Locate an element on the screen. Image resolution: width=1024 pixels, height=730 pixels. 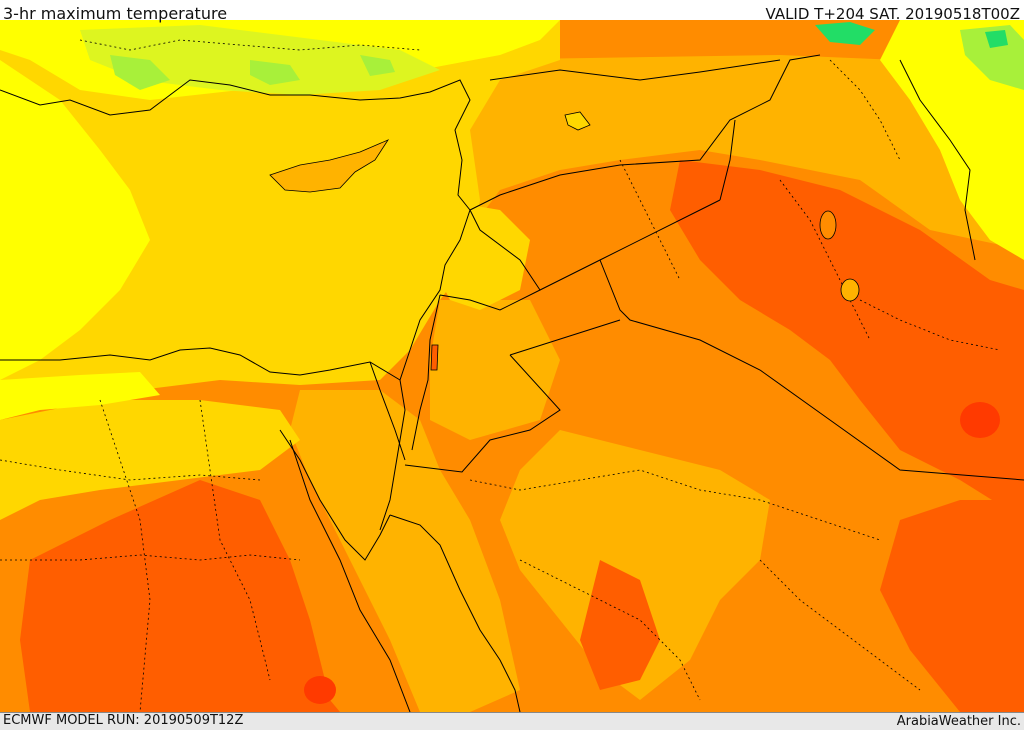
field-gold-north-africa is located at coordinates (150, 460).